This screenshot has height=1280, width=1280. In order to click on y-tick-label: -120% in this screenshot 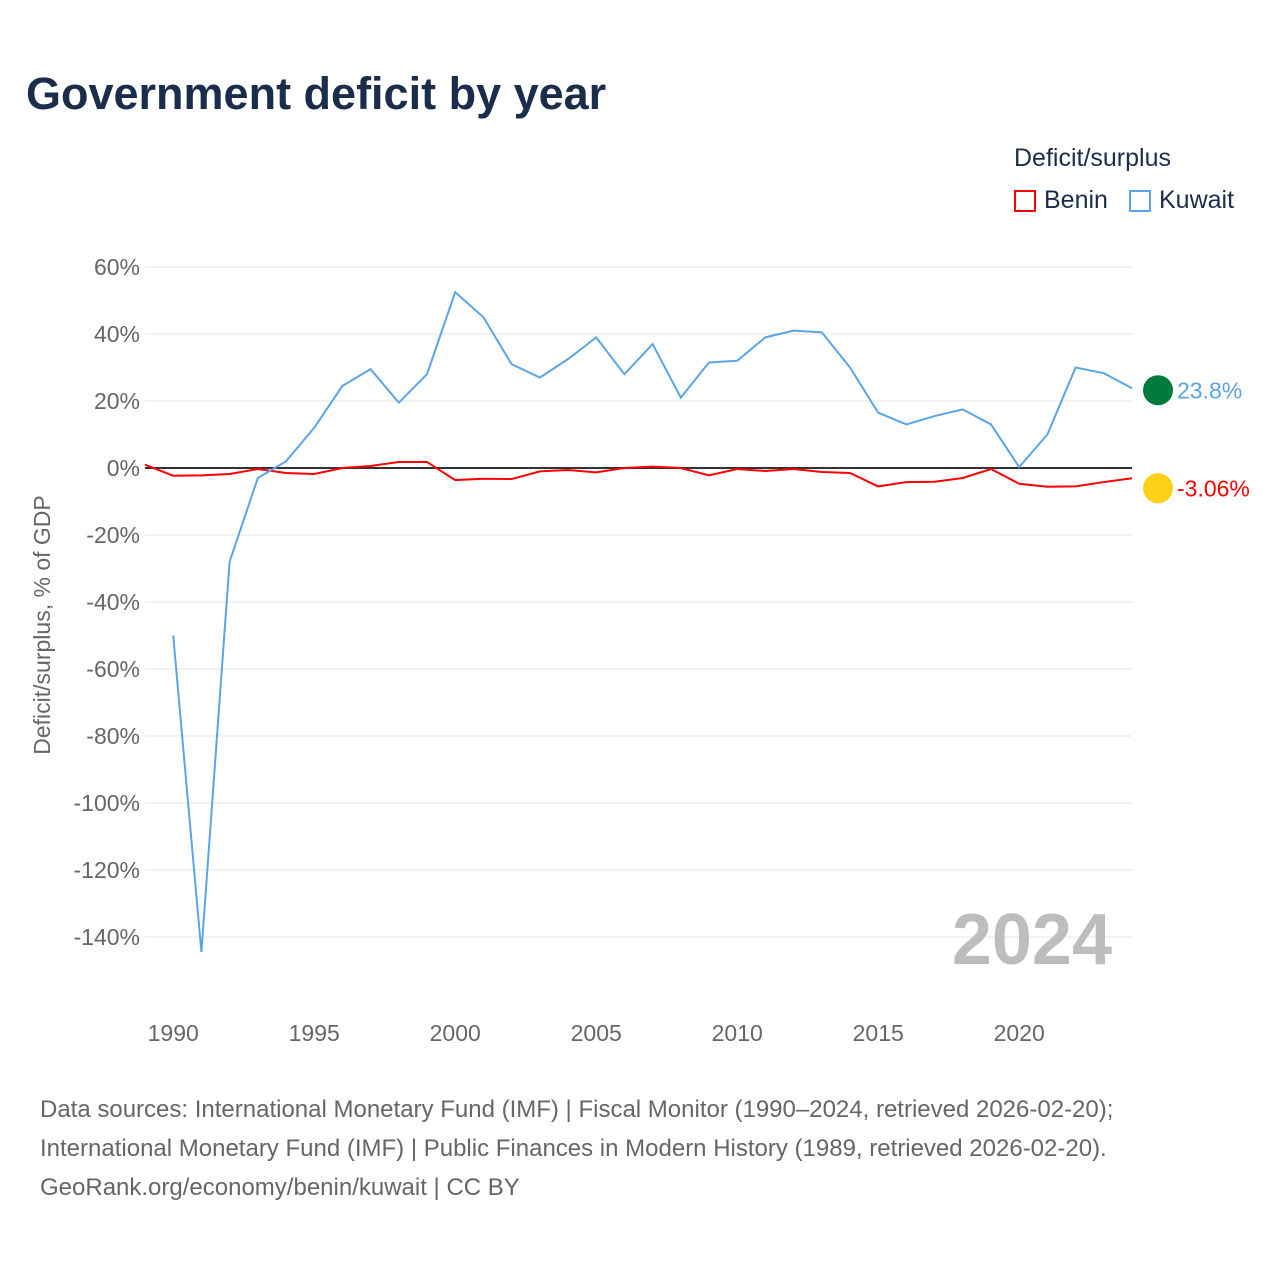, I will do `click(107, 870)`.